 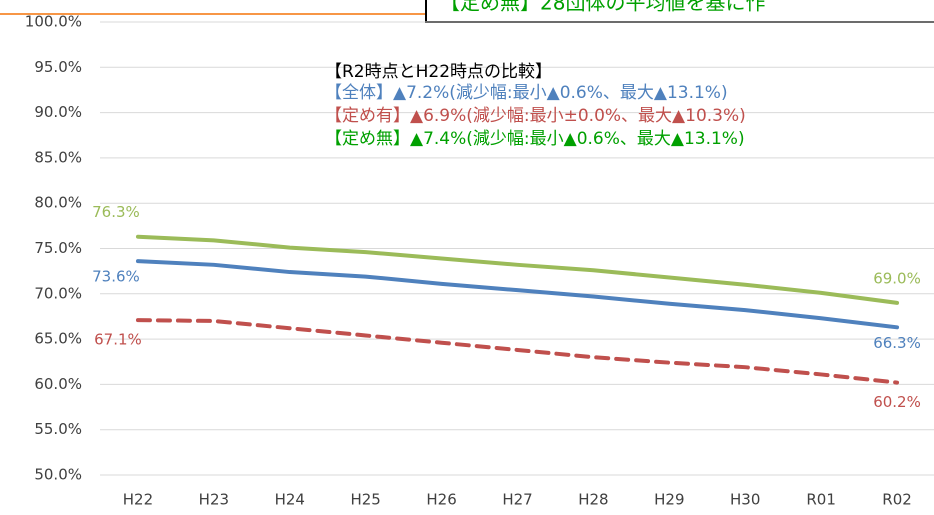 What do you see at coordinates (58, 384) in the screenshot?
I see `y-tick-label: 60.0%` at bounding box center [58, 384].